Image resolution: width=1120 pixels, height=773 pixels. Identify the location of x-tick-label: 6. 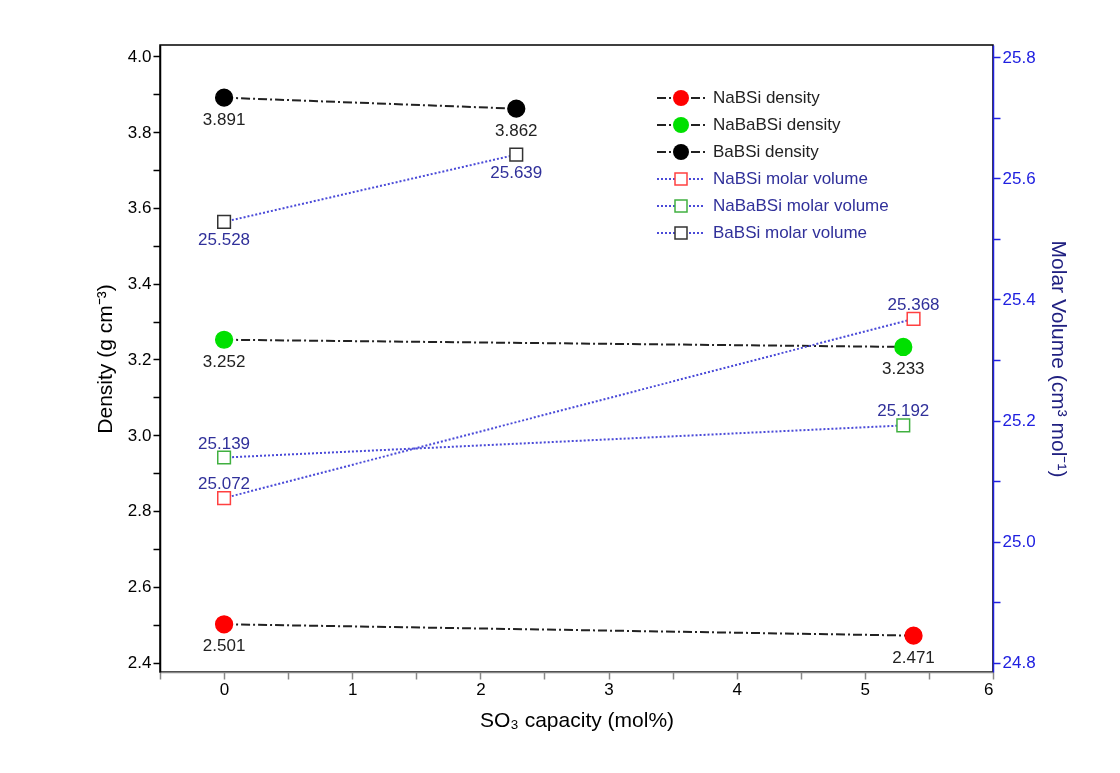
(989, 689).